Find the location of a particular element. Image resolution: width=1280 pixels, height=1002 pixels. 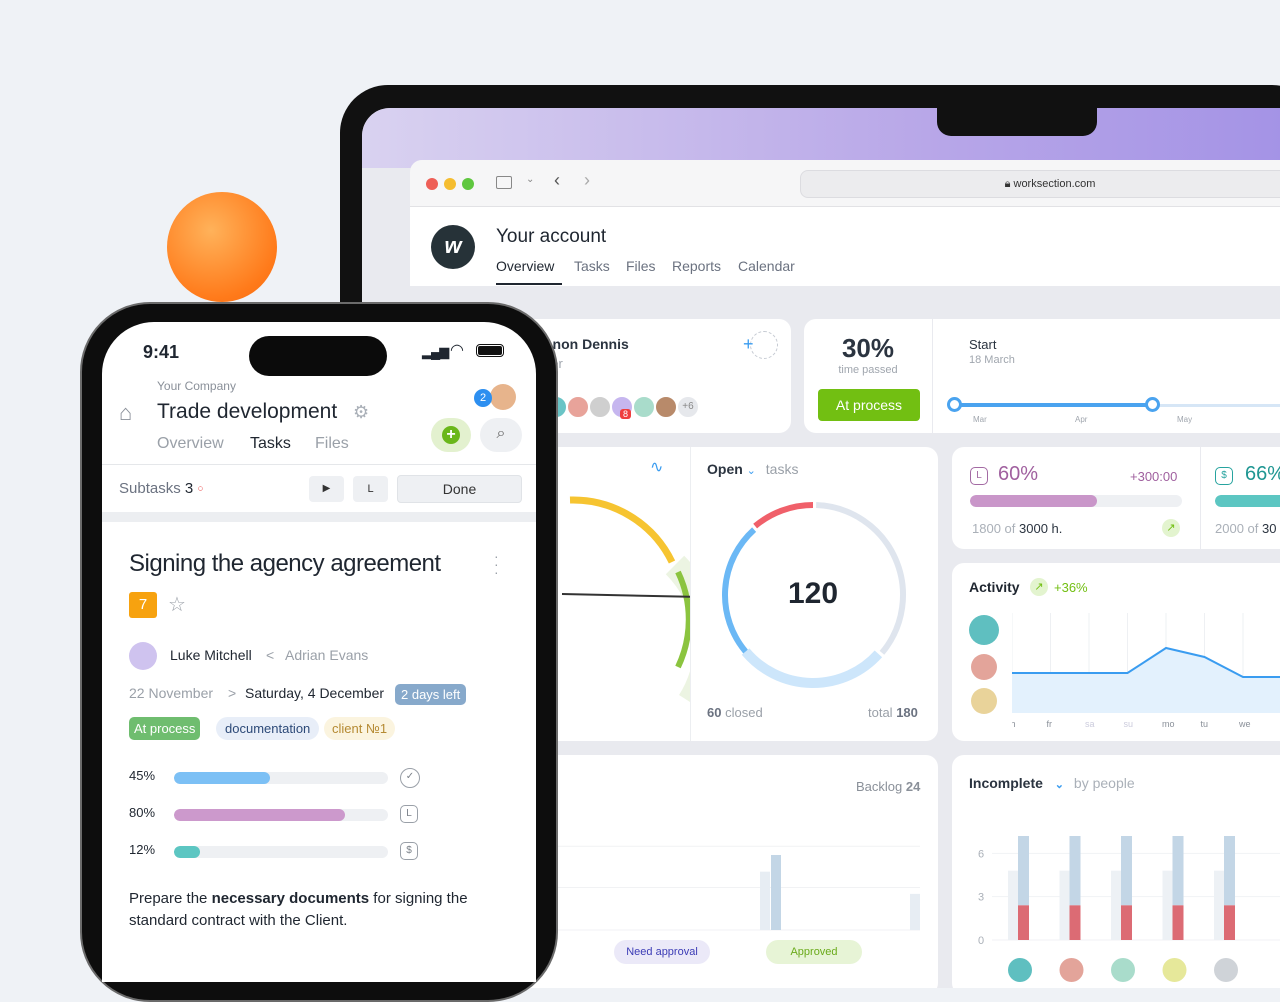

status-time: 9:41 is located at coordinates (161, 352).